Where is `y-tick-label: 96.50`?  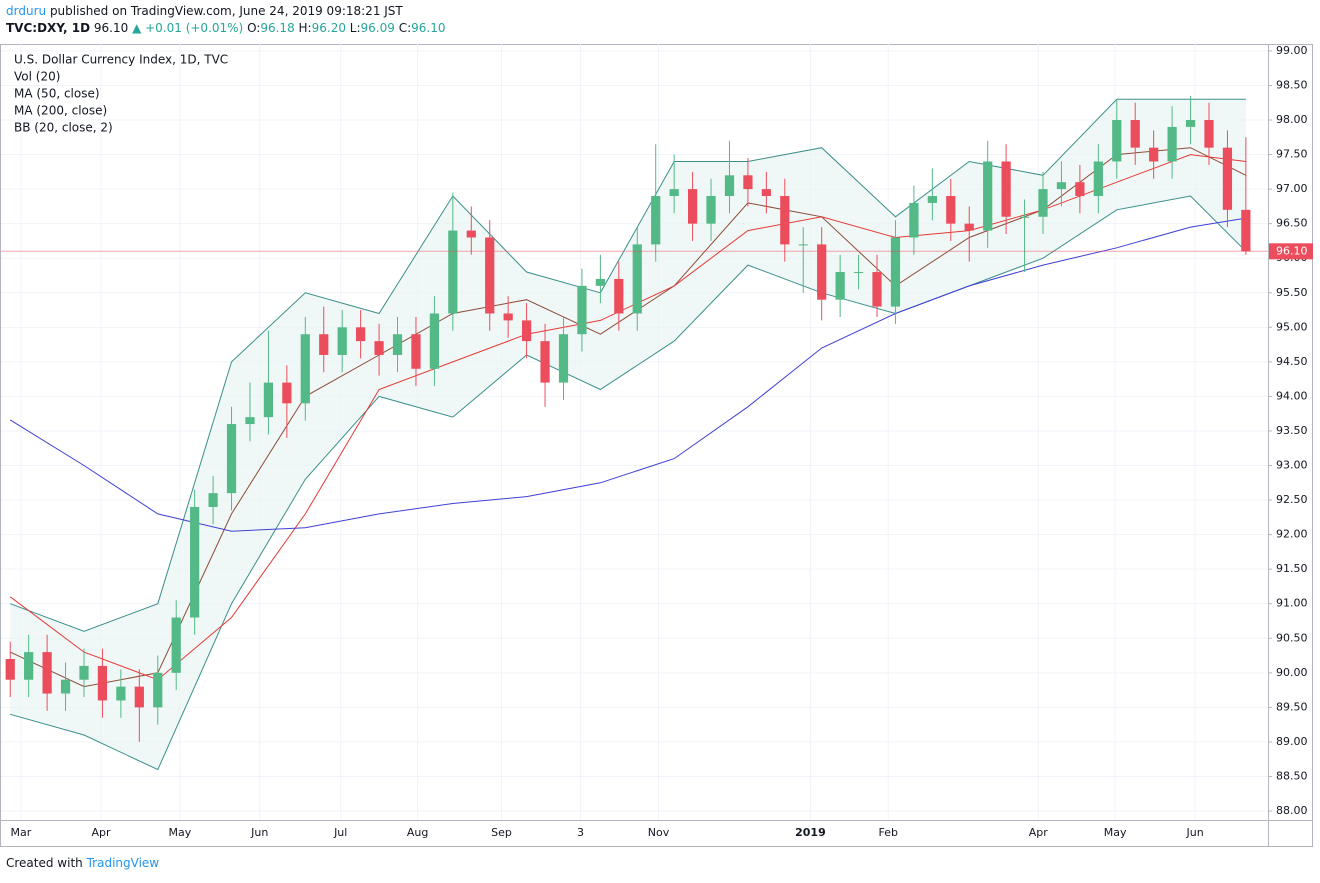 y-tick-label: 96.50 is located at coordinates (1292, 223).